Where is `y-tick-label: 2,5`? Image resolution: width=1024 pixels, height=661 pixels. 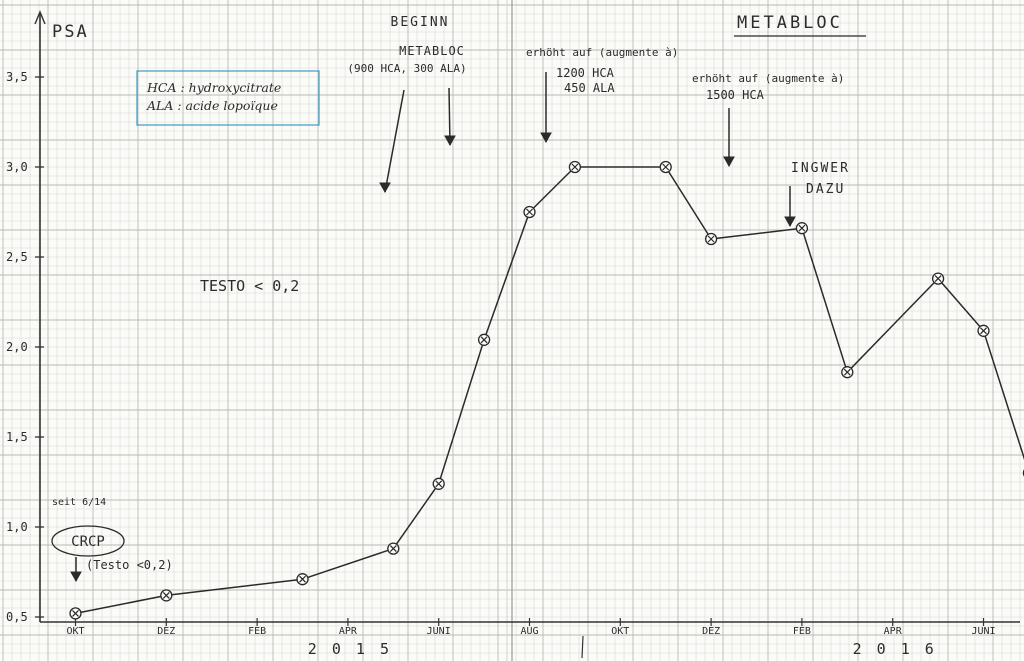 y-tick-label: 2,5 is located at coordinates (17, 257).